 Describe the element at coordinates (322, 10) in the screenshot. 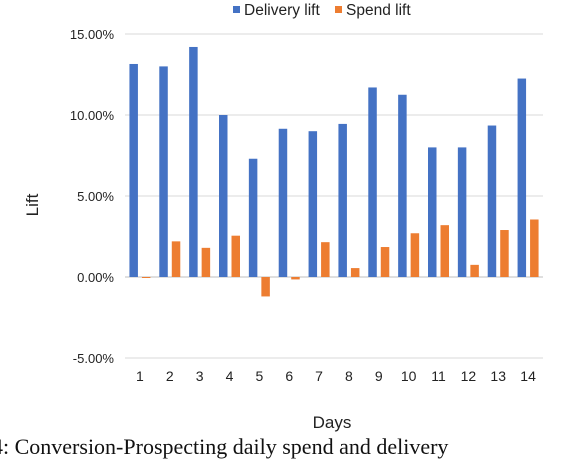

I see `legend: Delivery lift Spend lift` at that location.